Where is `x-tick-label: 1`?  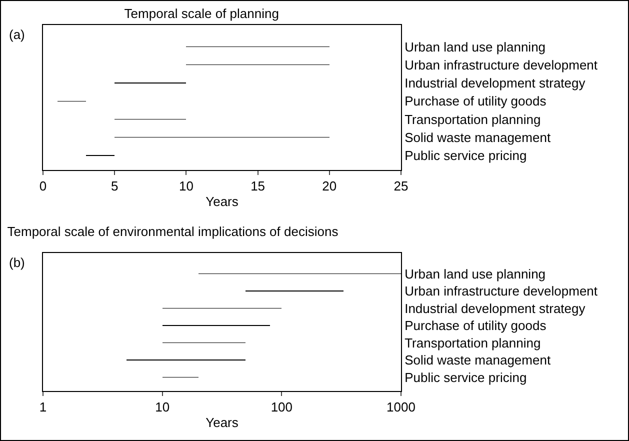 x-tick-label: 1 is located at coordinates (43, 407).